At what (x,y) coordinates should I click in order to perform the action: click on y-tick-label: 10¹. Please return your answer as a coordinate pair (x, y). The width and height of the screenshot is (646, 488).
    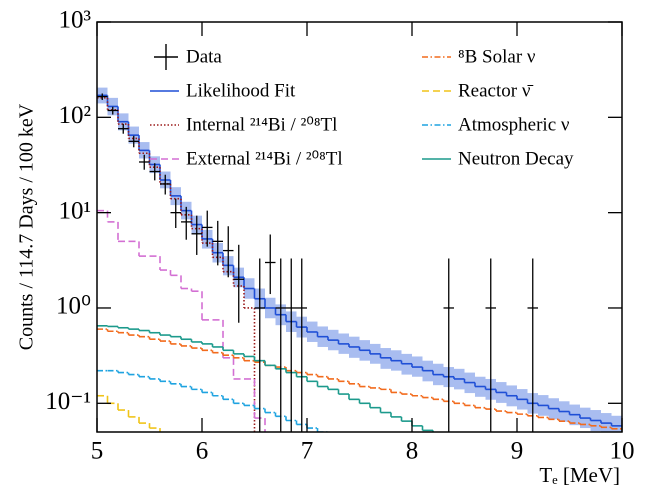
    Looking at the image, I should click on (75, 210).